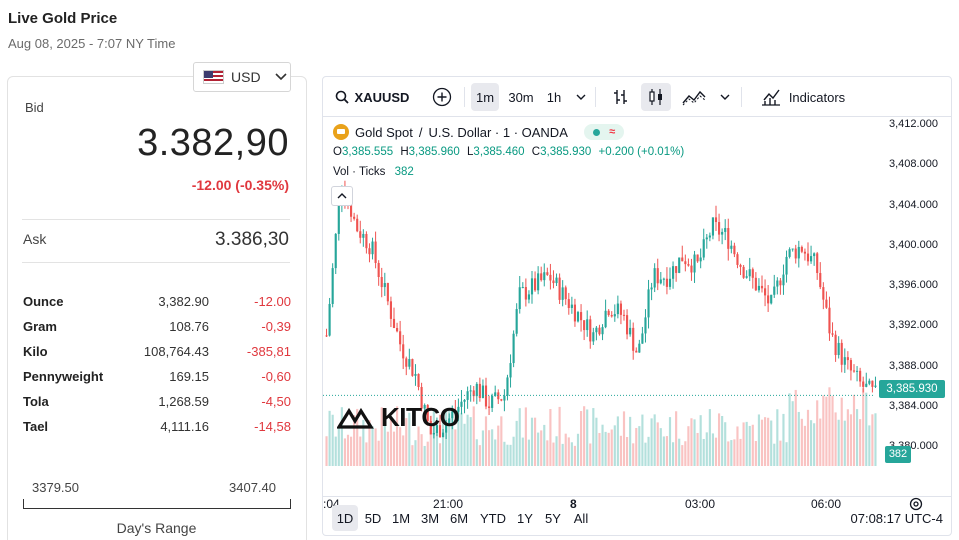 The height and width of the screenshot is (540, 959). What do you see at coordinates (35, 239) in the screenshot?
I see `ask-label: Ask` at bounding box center [35, 239].